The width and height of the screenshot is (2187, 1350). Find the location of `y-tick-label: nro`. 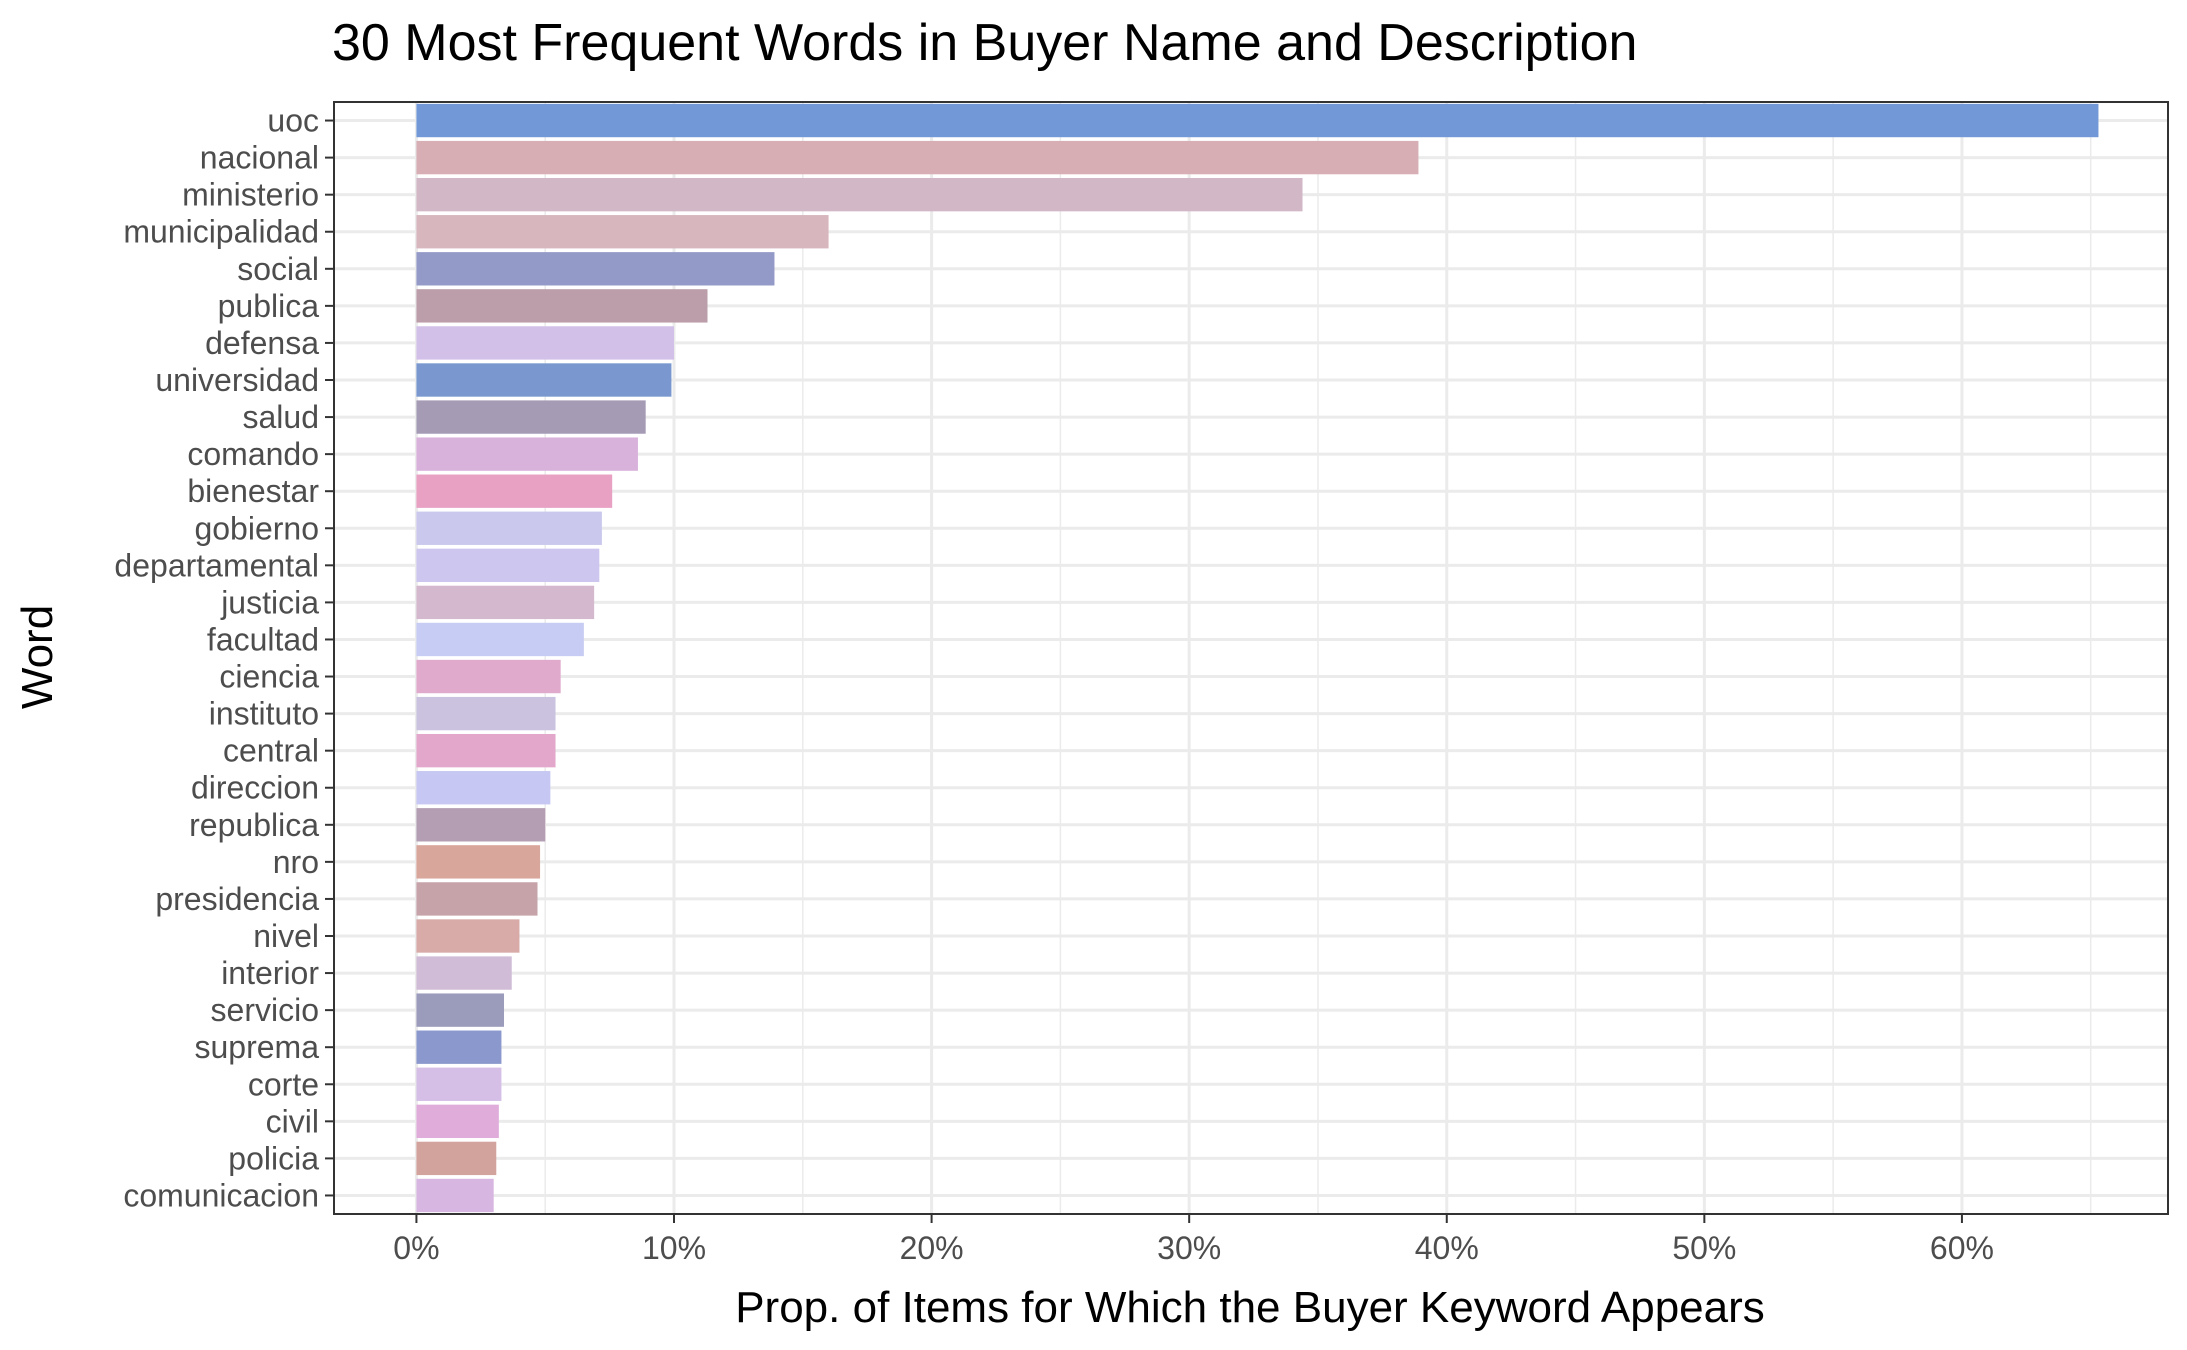

y-tick-label: nro is located at coordinates (296, 862).